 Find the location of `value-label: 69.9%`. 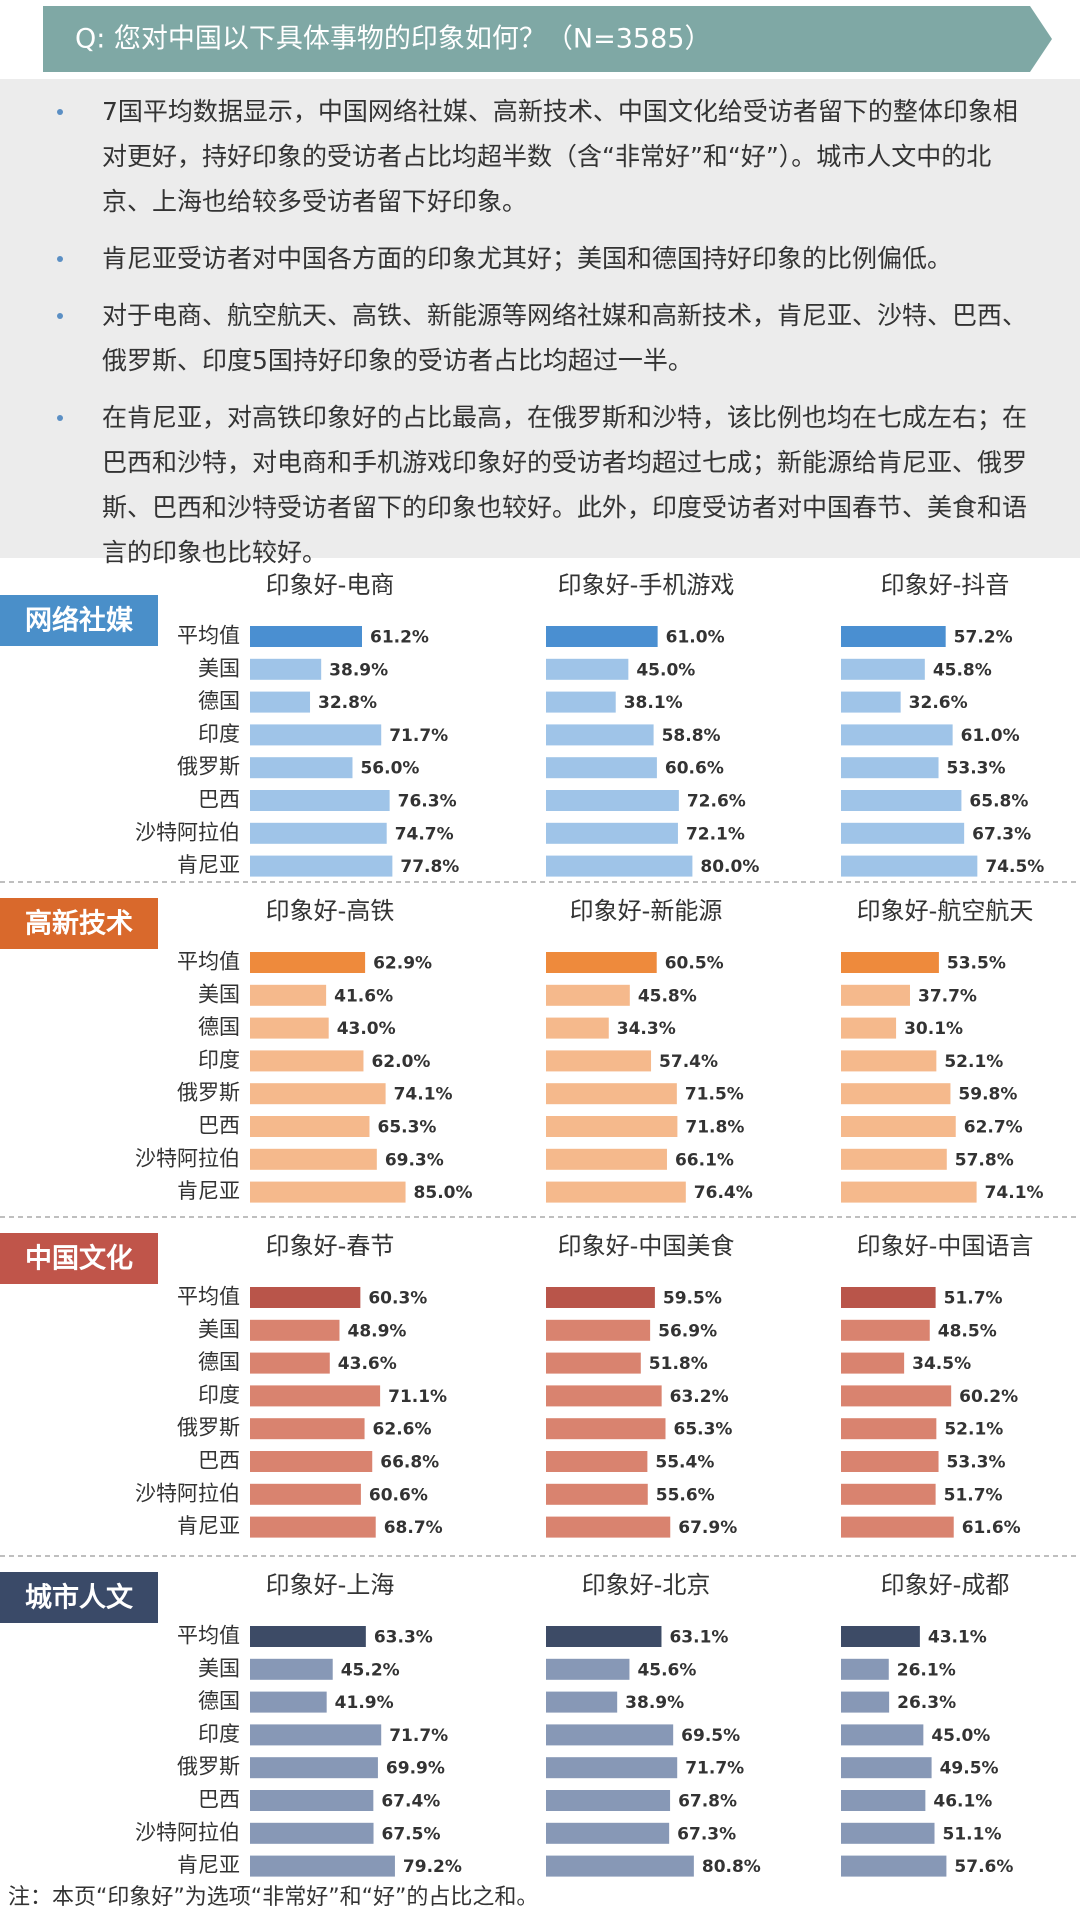

value-label: 69.9% is located at coordinates (415, 1769).